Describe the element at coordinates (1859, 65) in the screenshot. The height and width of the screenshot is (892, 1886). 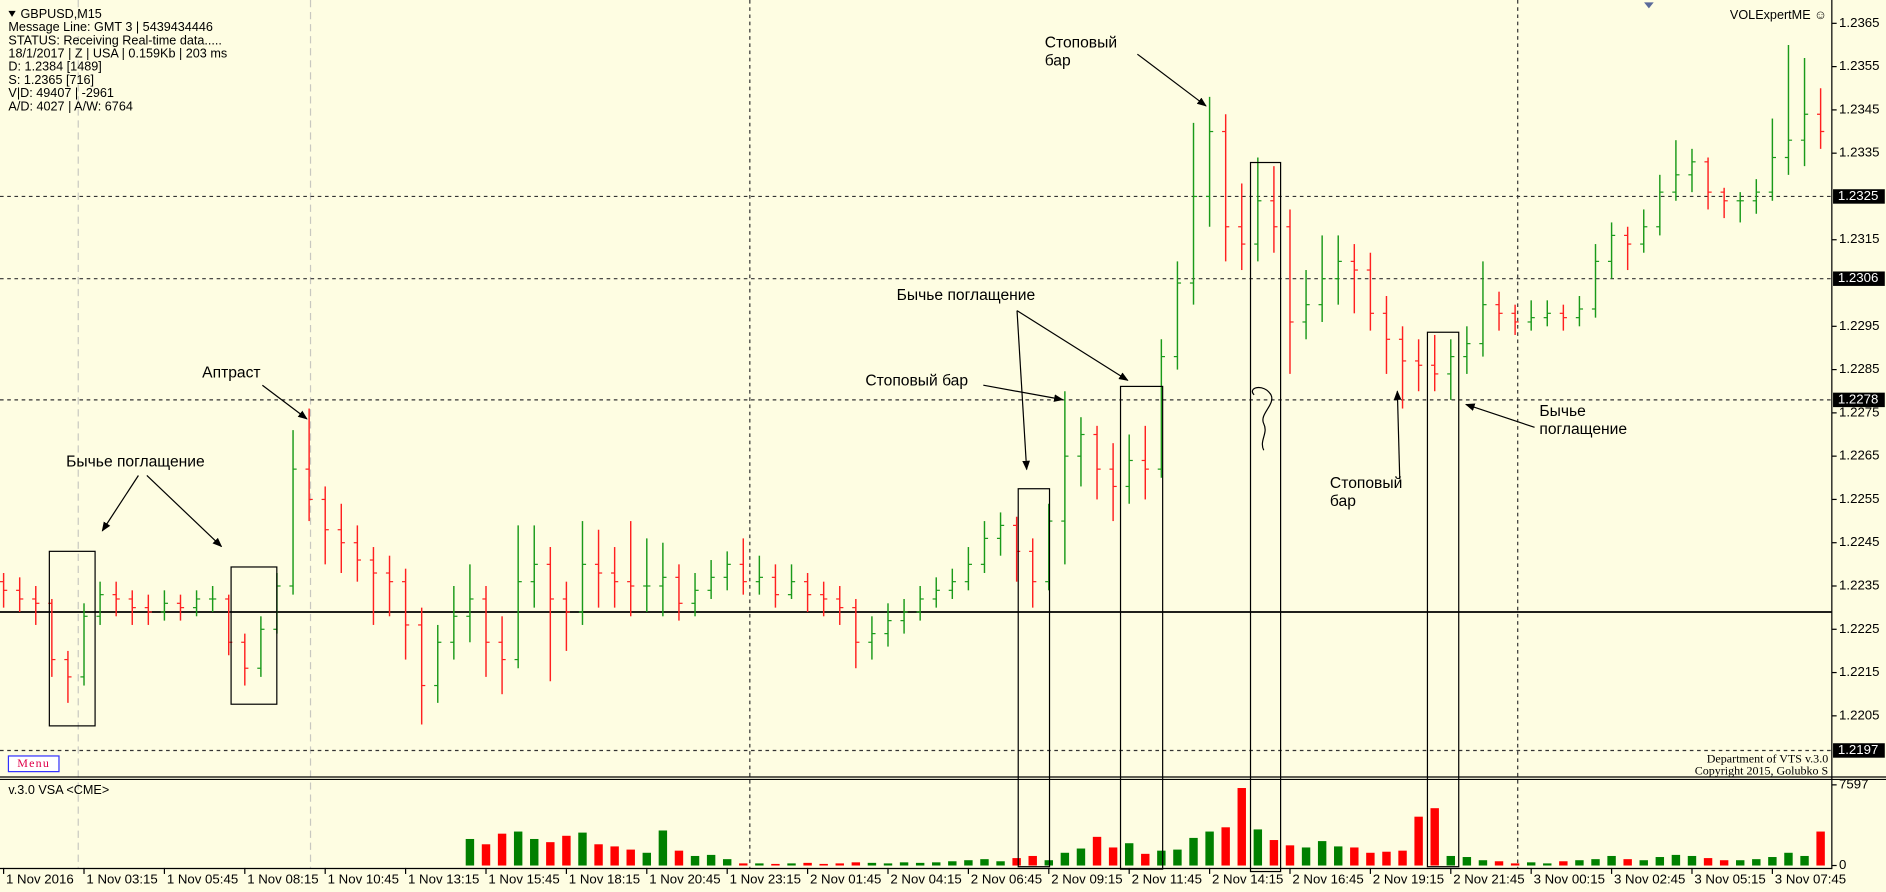
I see `y-tick-label: 1.2355` at that location.